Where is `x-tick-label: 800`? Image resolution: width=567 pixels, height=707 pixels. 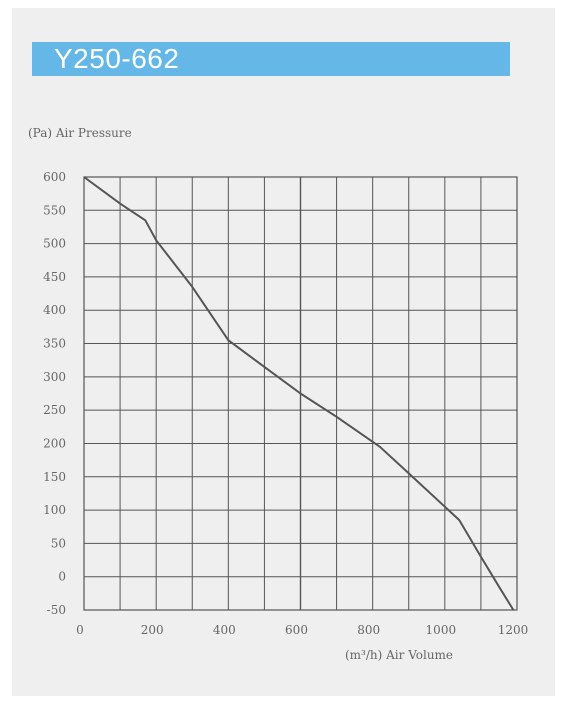
x-tick-label: 800 is located at coordinates (368, 630).